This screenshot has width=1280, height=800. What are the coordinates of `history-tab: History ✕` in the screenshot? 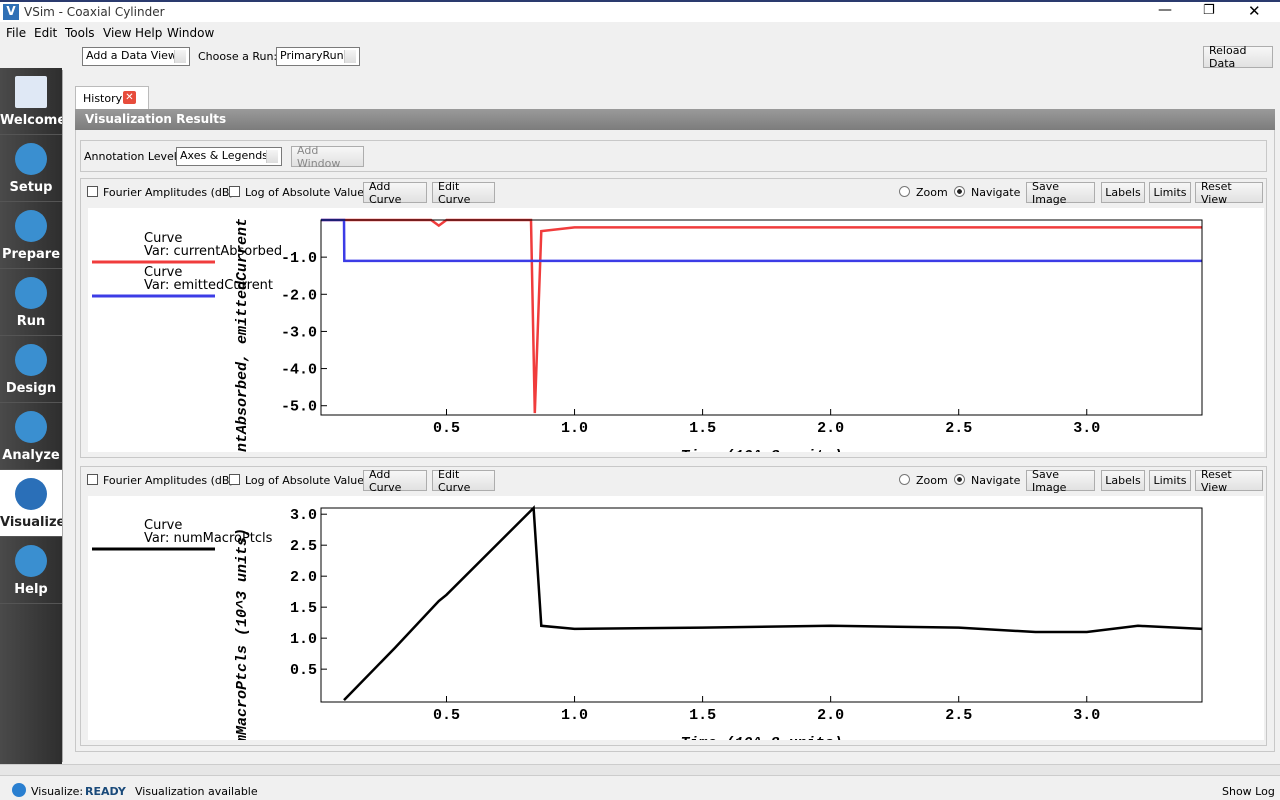 It's located at (112, 97).